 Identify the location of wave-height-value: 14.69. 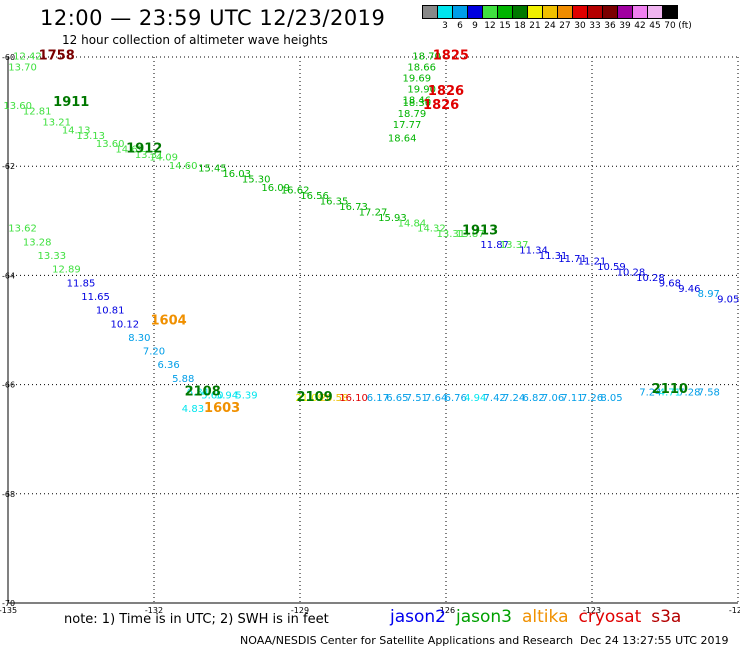
(129, 150).